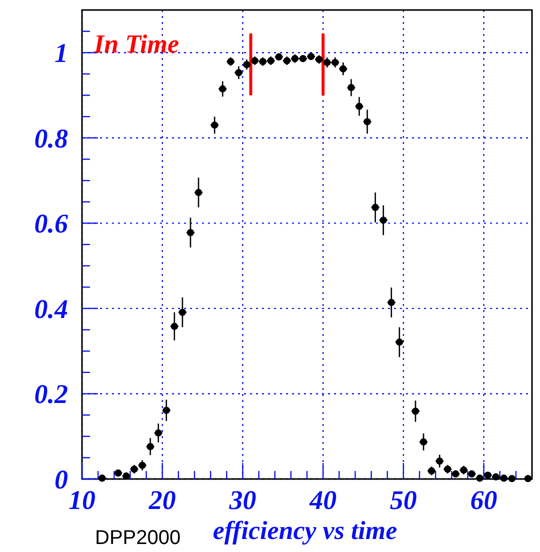  Describe the element at coordinates (136, 44) in the screenshot. I see `annotation: In Time` at that location.